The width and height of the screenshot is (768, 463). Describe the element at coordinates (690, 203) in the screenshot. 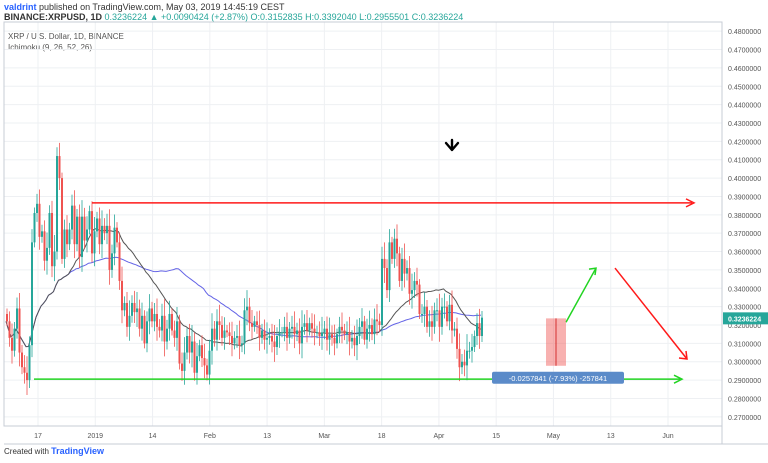

I see `resistance-arrowhead` at that location.